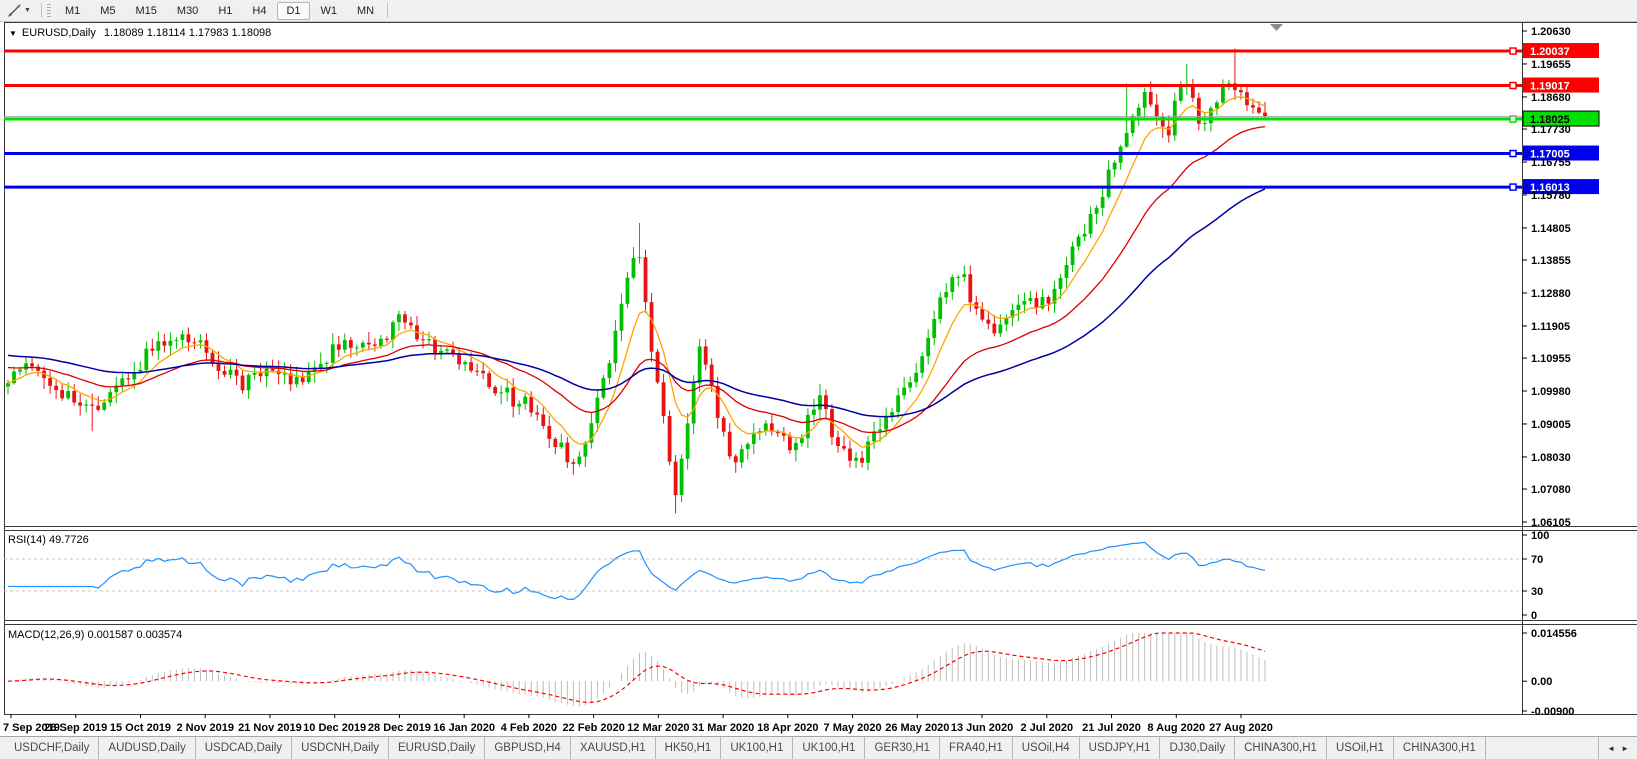 Image resolution: width=1637 pixels, height=759 pixels. What do you see at coordinates (399, 728) in the screenshot?
I see `date-tick-label: 28 Dec 2019` at bounding box center [399, 728].